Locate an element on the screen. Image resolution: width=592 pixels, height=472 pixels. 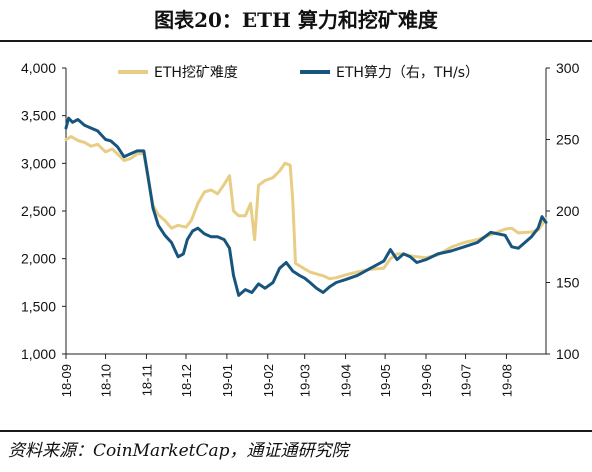
x-tick-label: 19-02 is located at coordinates (268, 380).